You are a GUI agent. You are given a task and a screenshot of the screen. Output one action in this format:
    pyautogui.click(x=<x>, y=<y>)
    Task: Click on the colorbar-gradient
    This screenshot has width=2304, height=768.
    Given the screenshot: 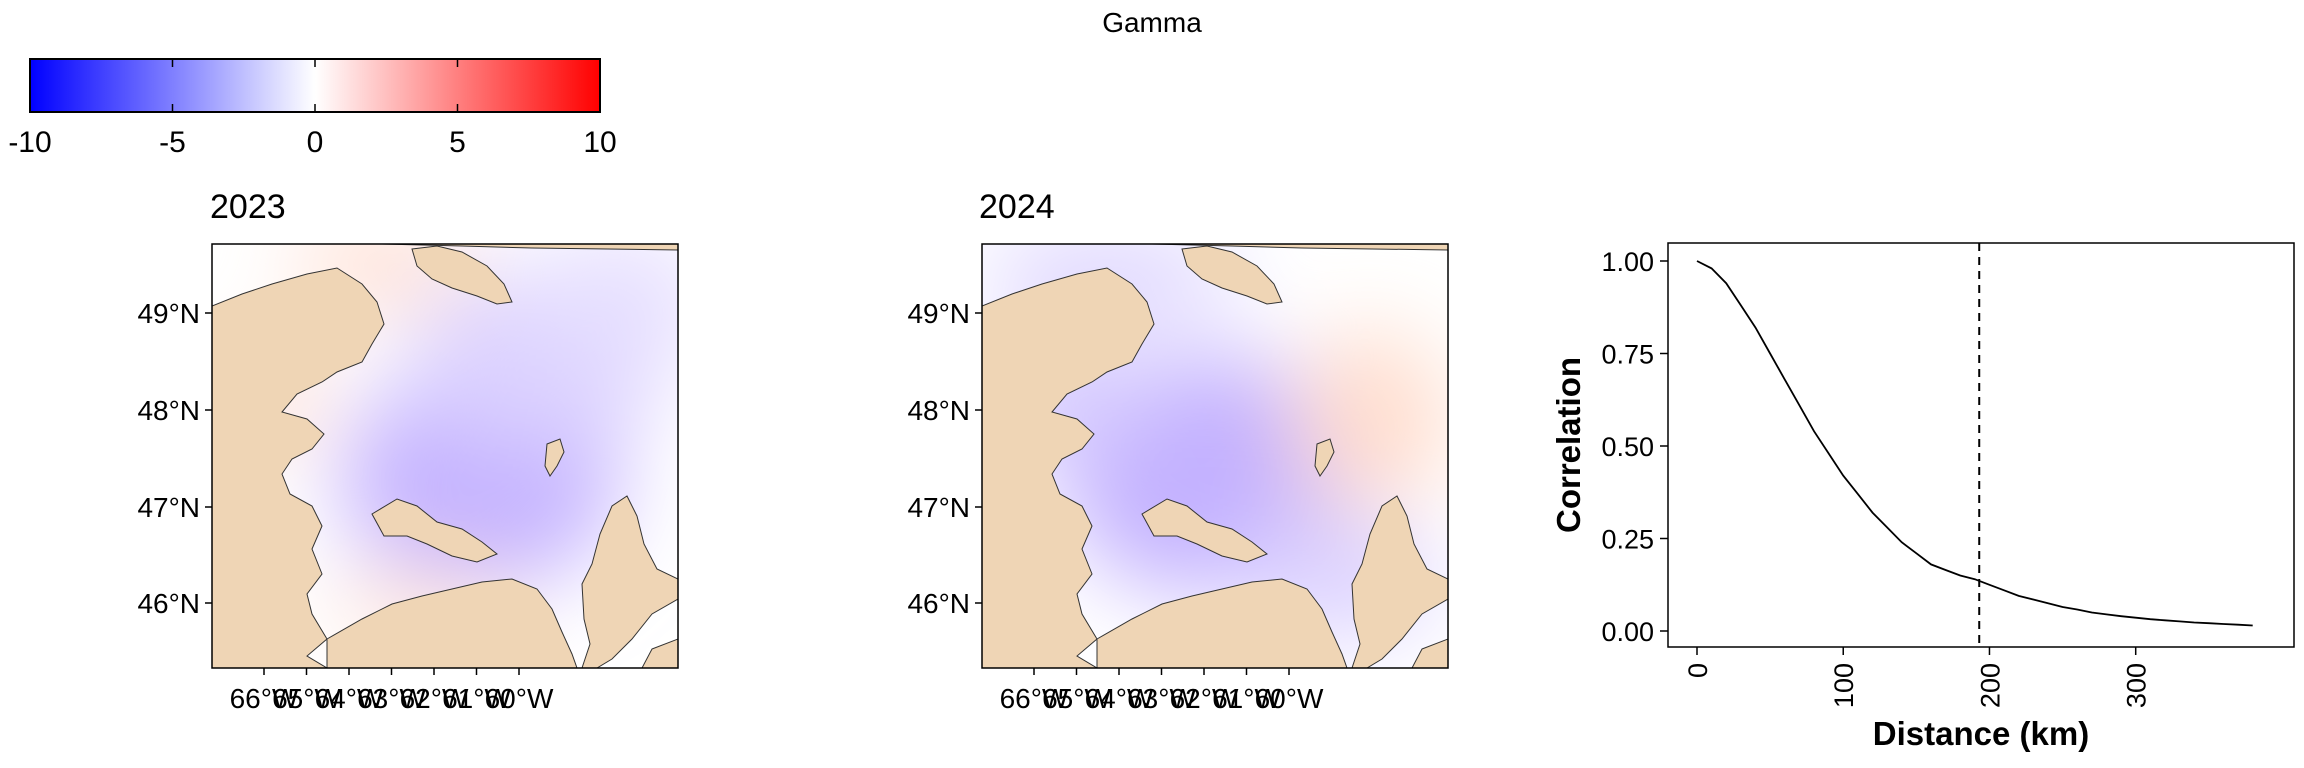 What is the action you would take?
    pyautogui.click(x=315, y=85)
    